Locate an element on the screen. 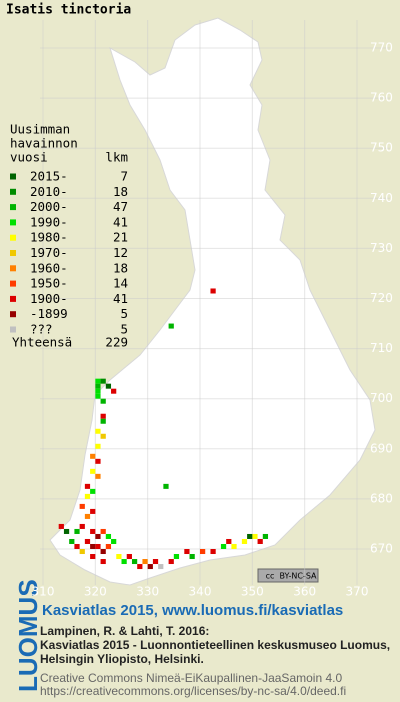 This screenshot has height=702, width=400. map-title: Isatis tinctoria is located at coordinates (68, 10).